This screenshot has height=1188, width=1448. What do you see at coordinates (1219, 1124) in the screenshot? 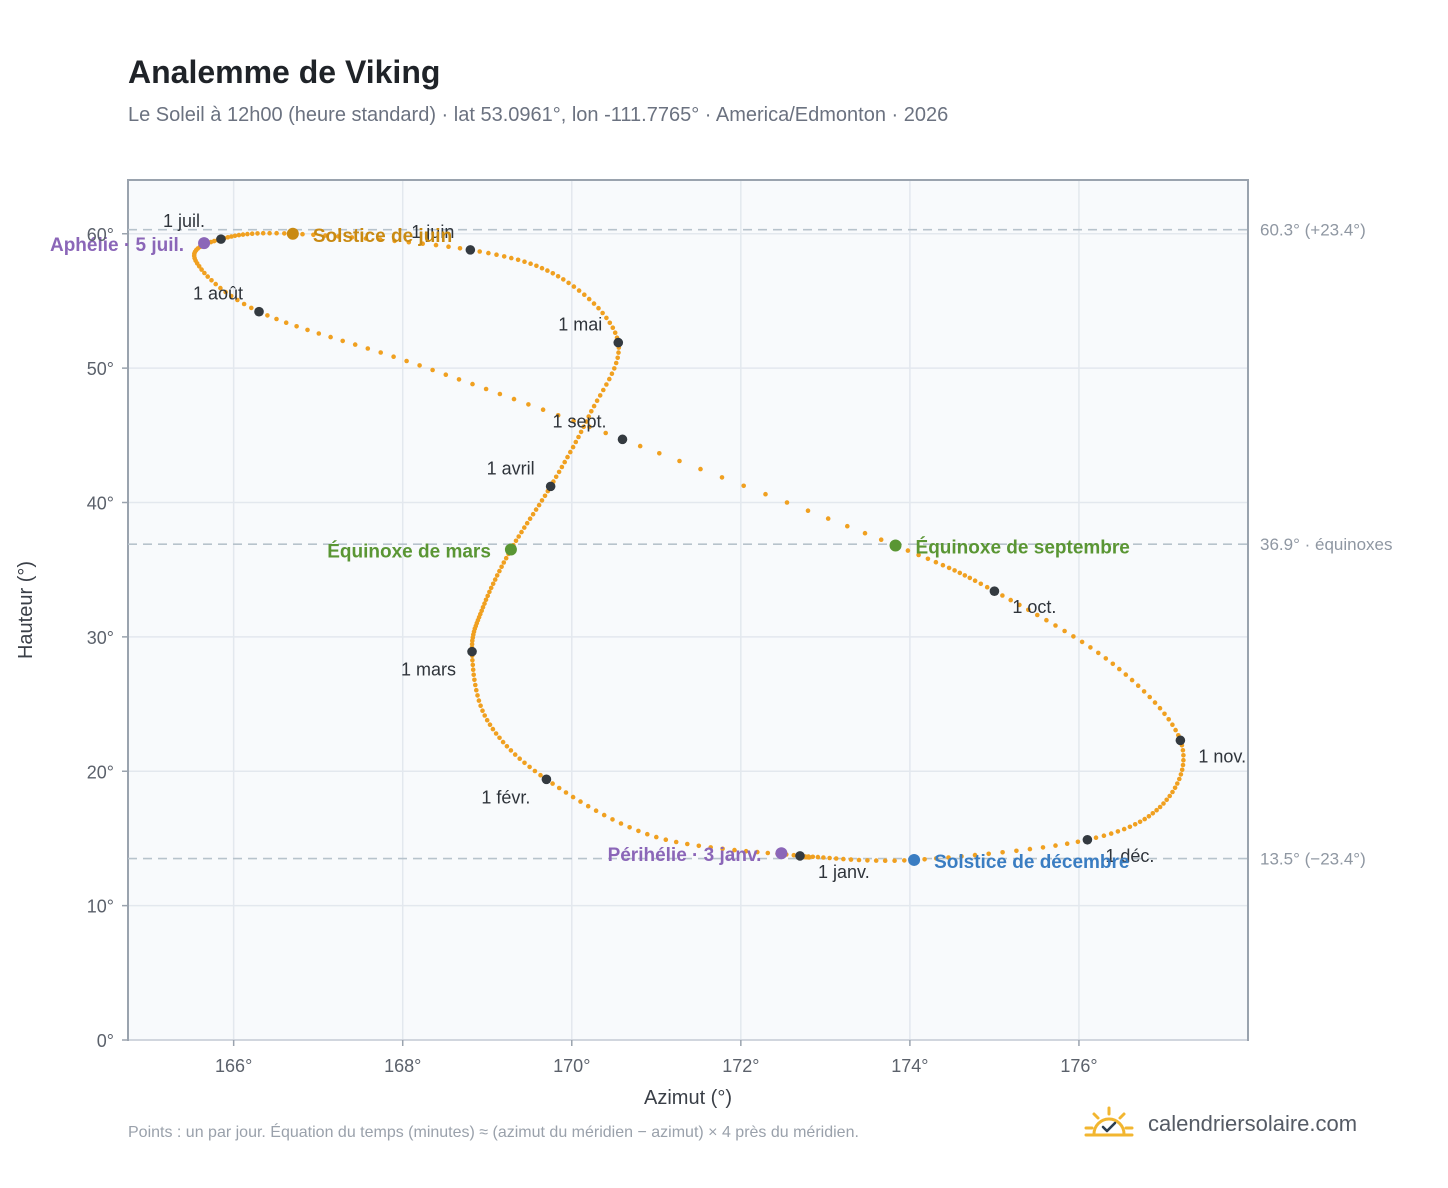
I see `brand: calendriersolaire.com` at bounding box center [1219, 1124].